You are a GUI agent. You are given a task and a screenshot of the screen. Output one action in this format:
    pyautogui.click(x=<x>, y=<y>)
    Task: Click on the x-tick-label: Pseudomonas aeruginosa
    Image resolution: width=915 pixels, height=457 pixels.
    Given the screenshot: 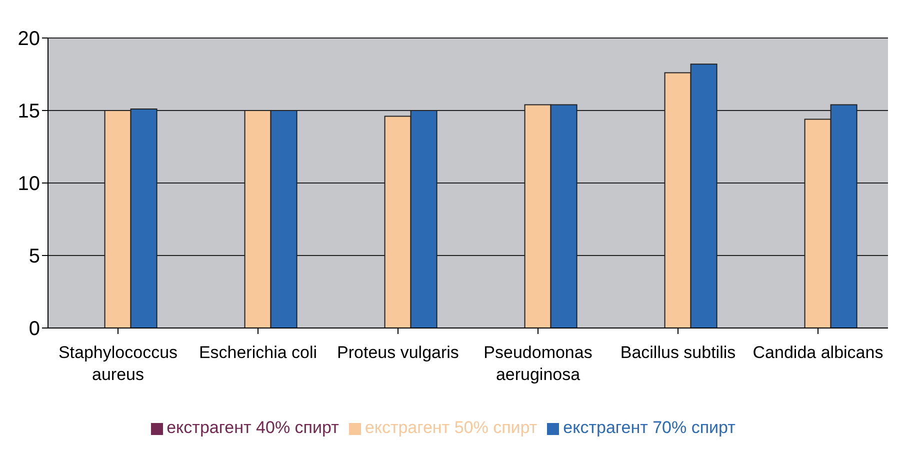 What is the action you would take?
    pyautogui.click(x=538, y=363)
    